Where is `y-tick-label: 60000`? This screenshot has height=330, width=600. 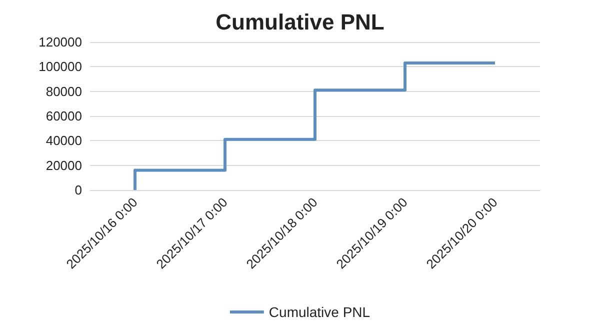 y-tick-label: 60000 is located at coordinates (64, 116).